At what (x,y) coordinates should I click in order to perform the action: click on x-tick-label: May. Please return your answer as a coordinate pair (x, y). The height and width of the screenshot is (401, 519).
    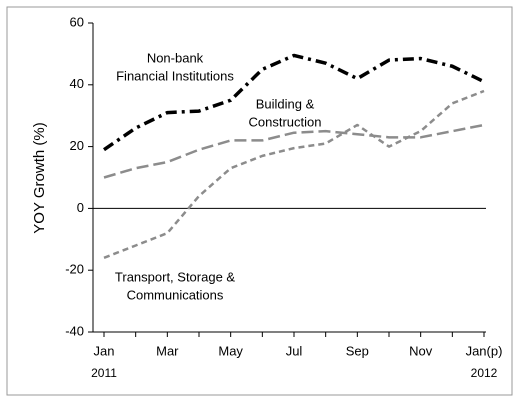
    Looking at the image, I should click on (230, 350).